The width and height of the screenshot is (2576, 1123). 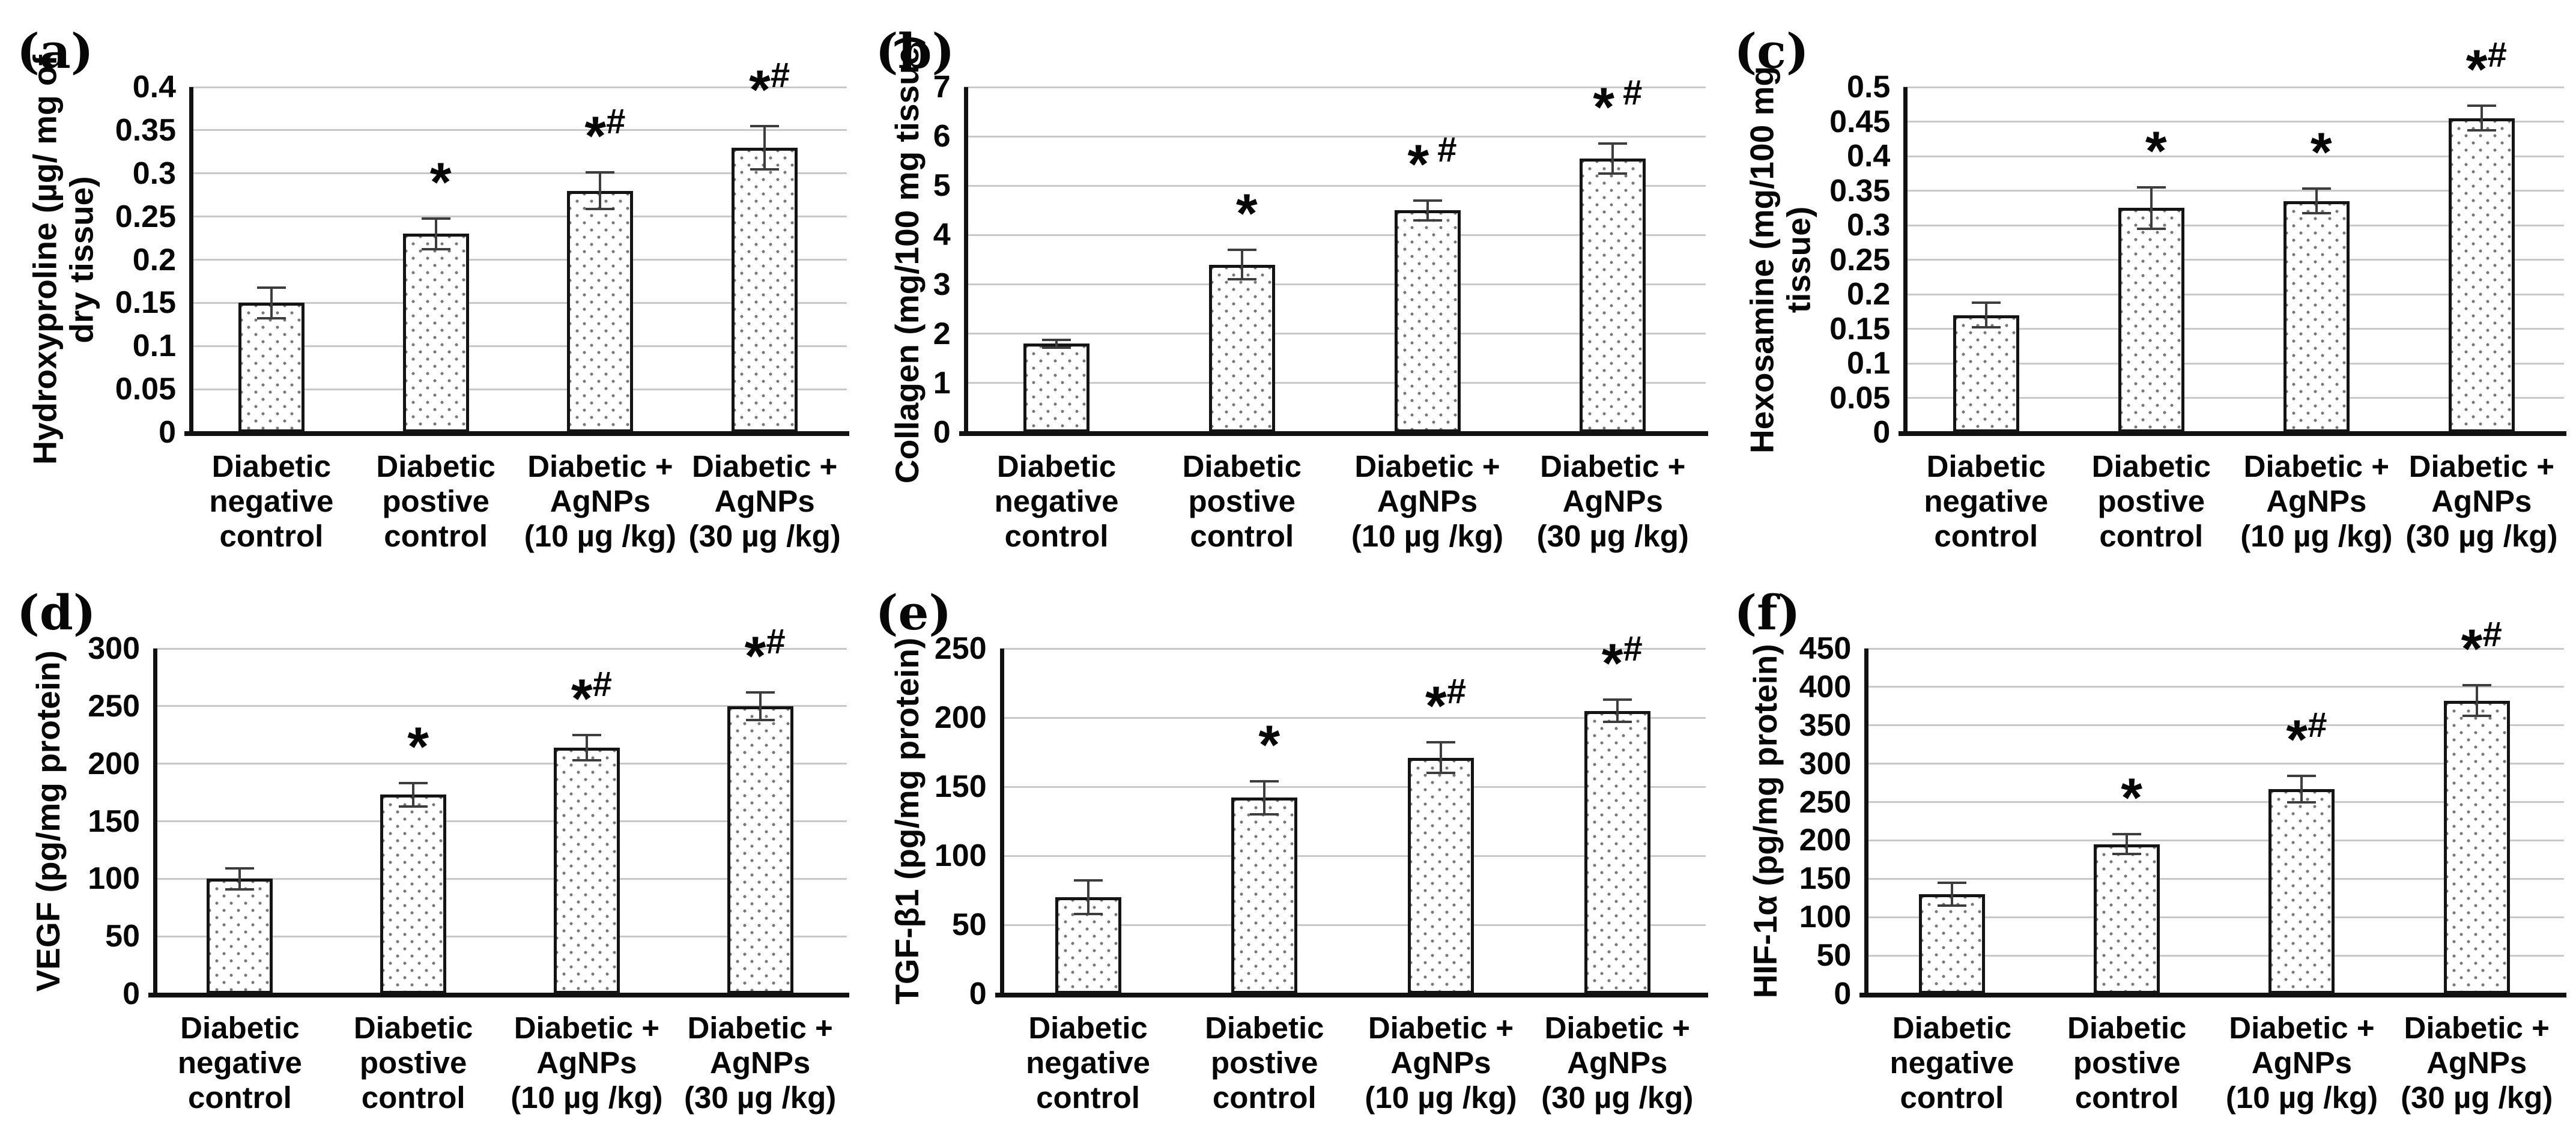 I want to click on panel-letter-b: (b), so click(x=915, y=51).